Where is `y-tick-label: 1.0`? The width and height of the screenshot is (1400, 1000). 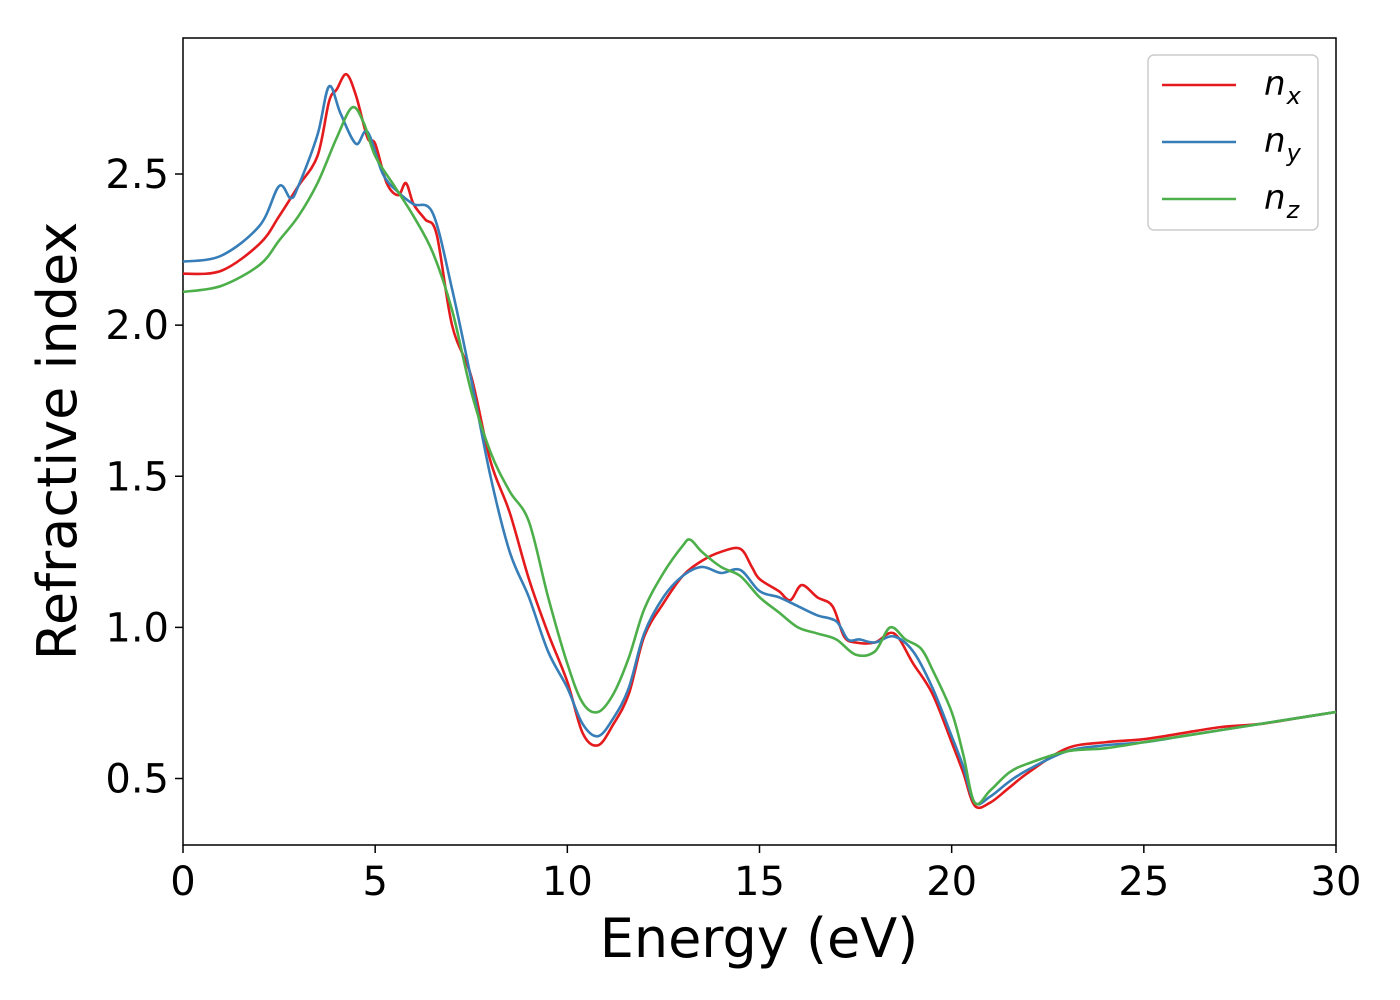 y-tick-label: 1.0 is located at coordinates (137, 628).